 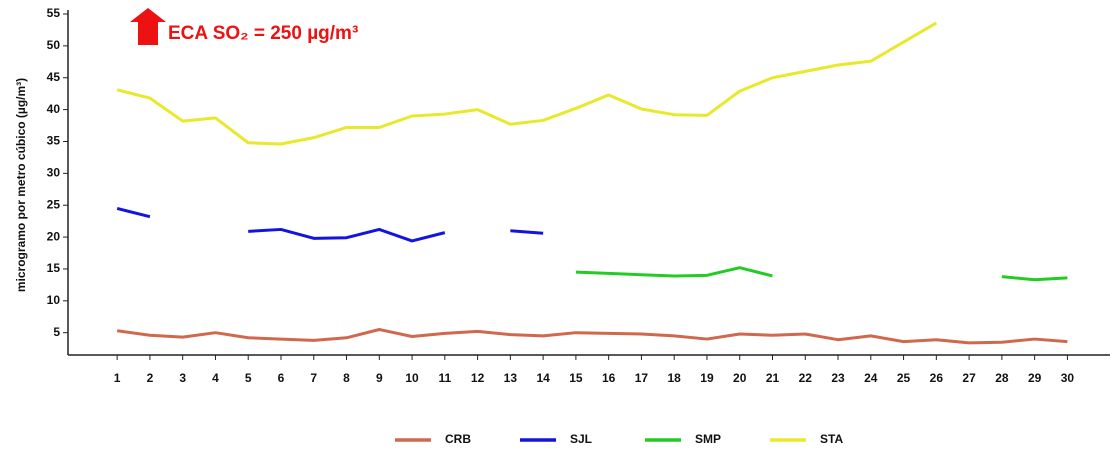 What do you see at coordinates (248, 378) in the screenshot?
I see `x-tick-label: 5` at bounding box center [248, 378].